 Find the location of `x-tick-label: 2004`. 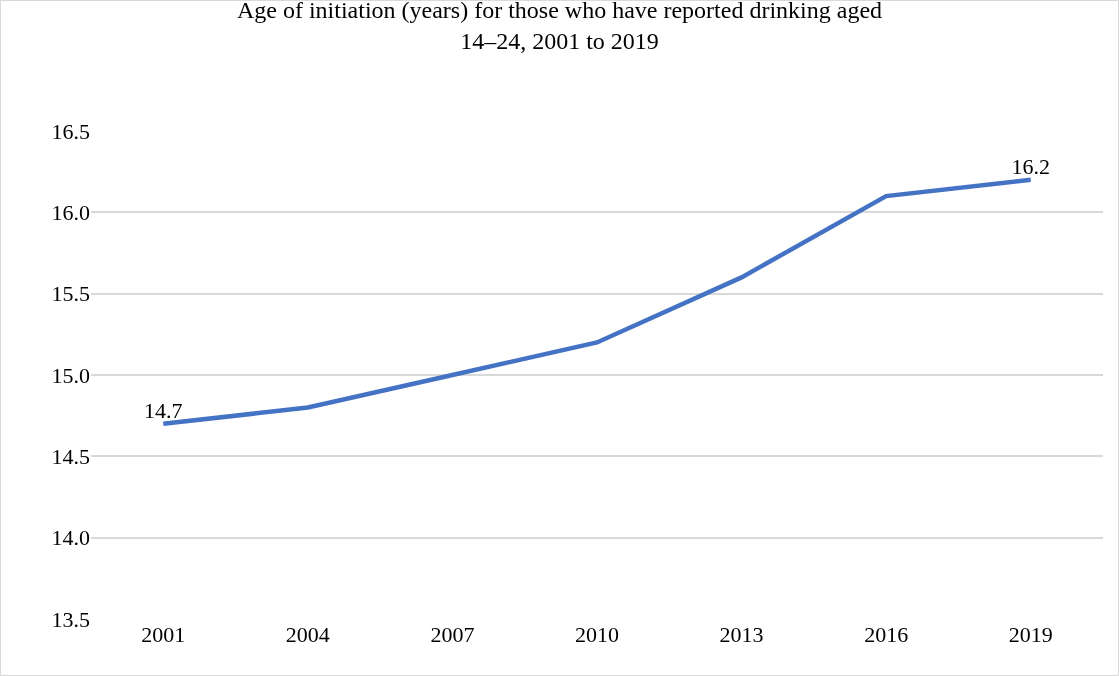

x-tick-label: 2004 is located at coordinates (307, 634).